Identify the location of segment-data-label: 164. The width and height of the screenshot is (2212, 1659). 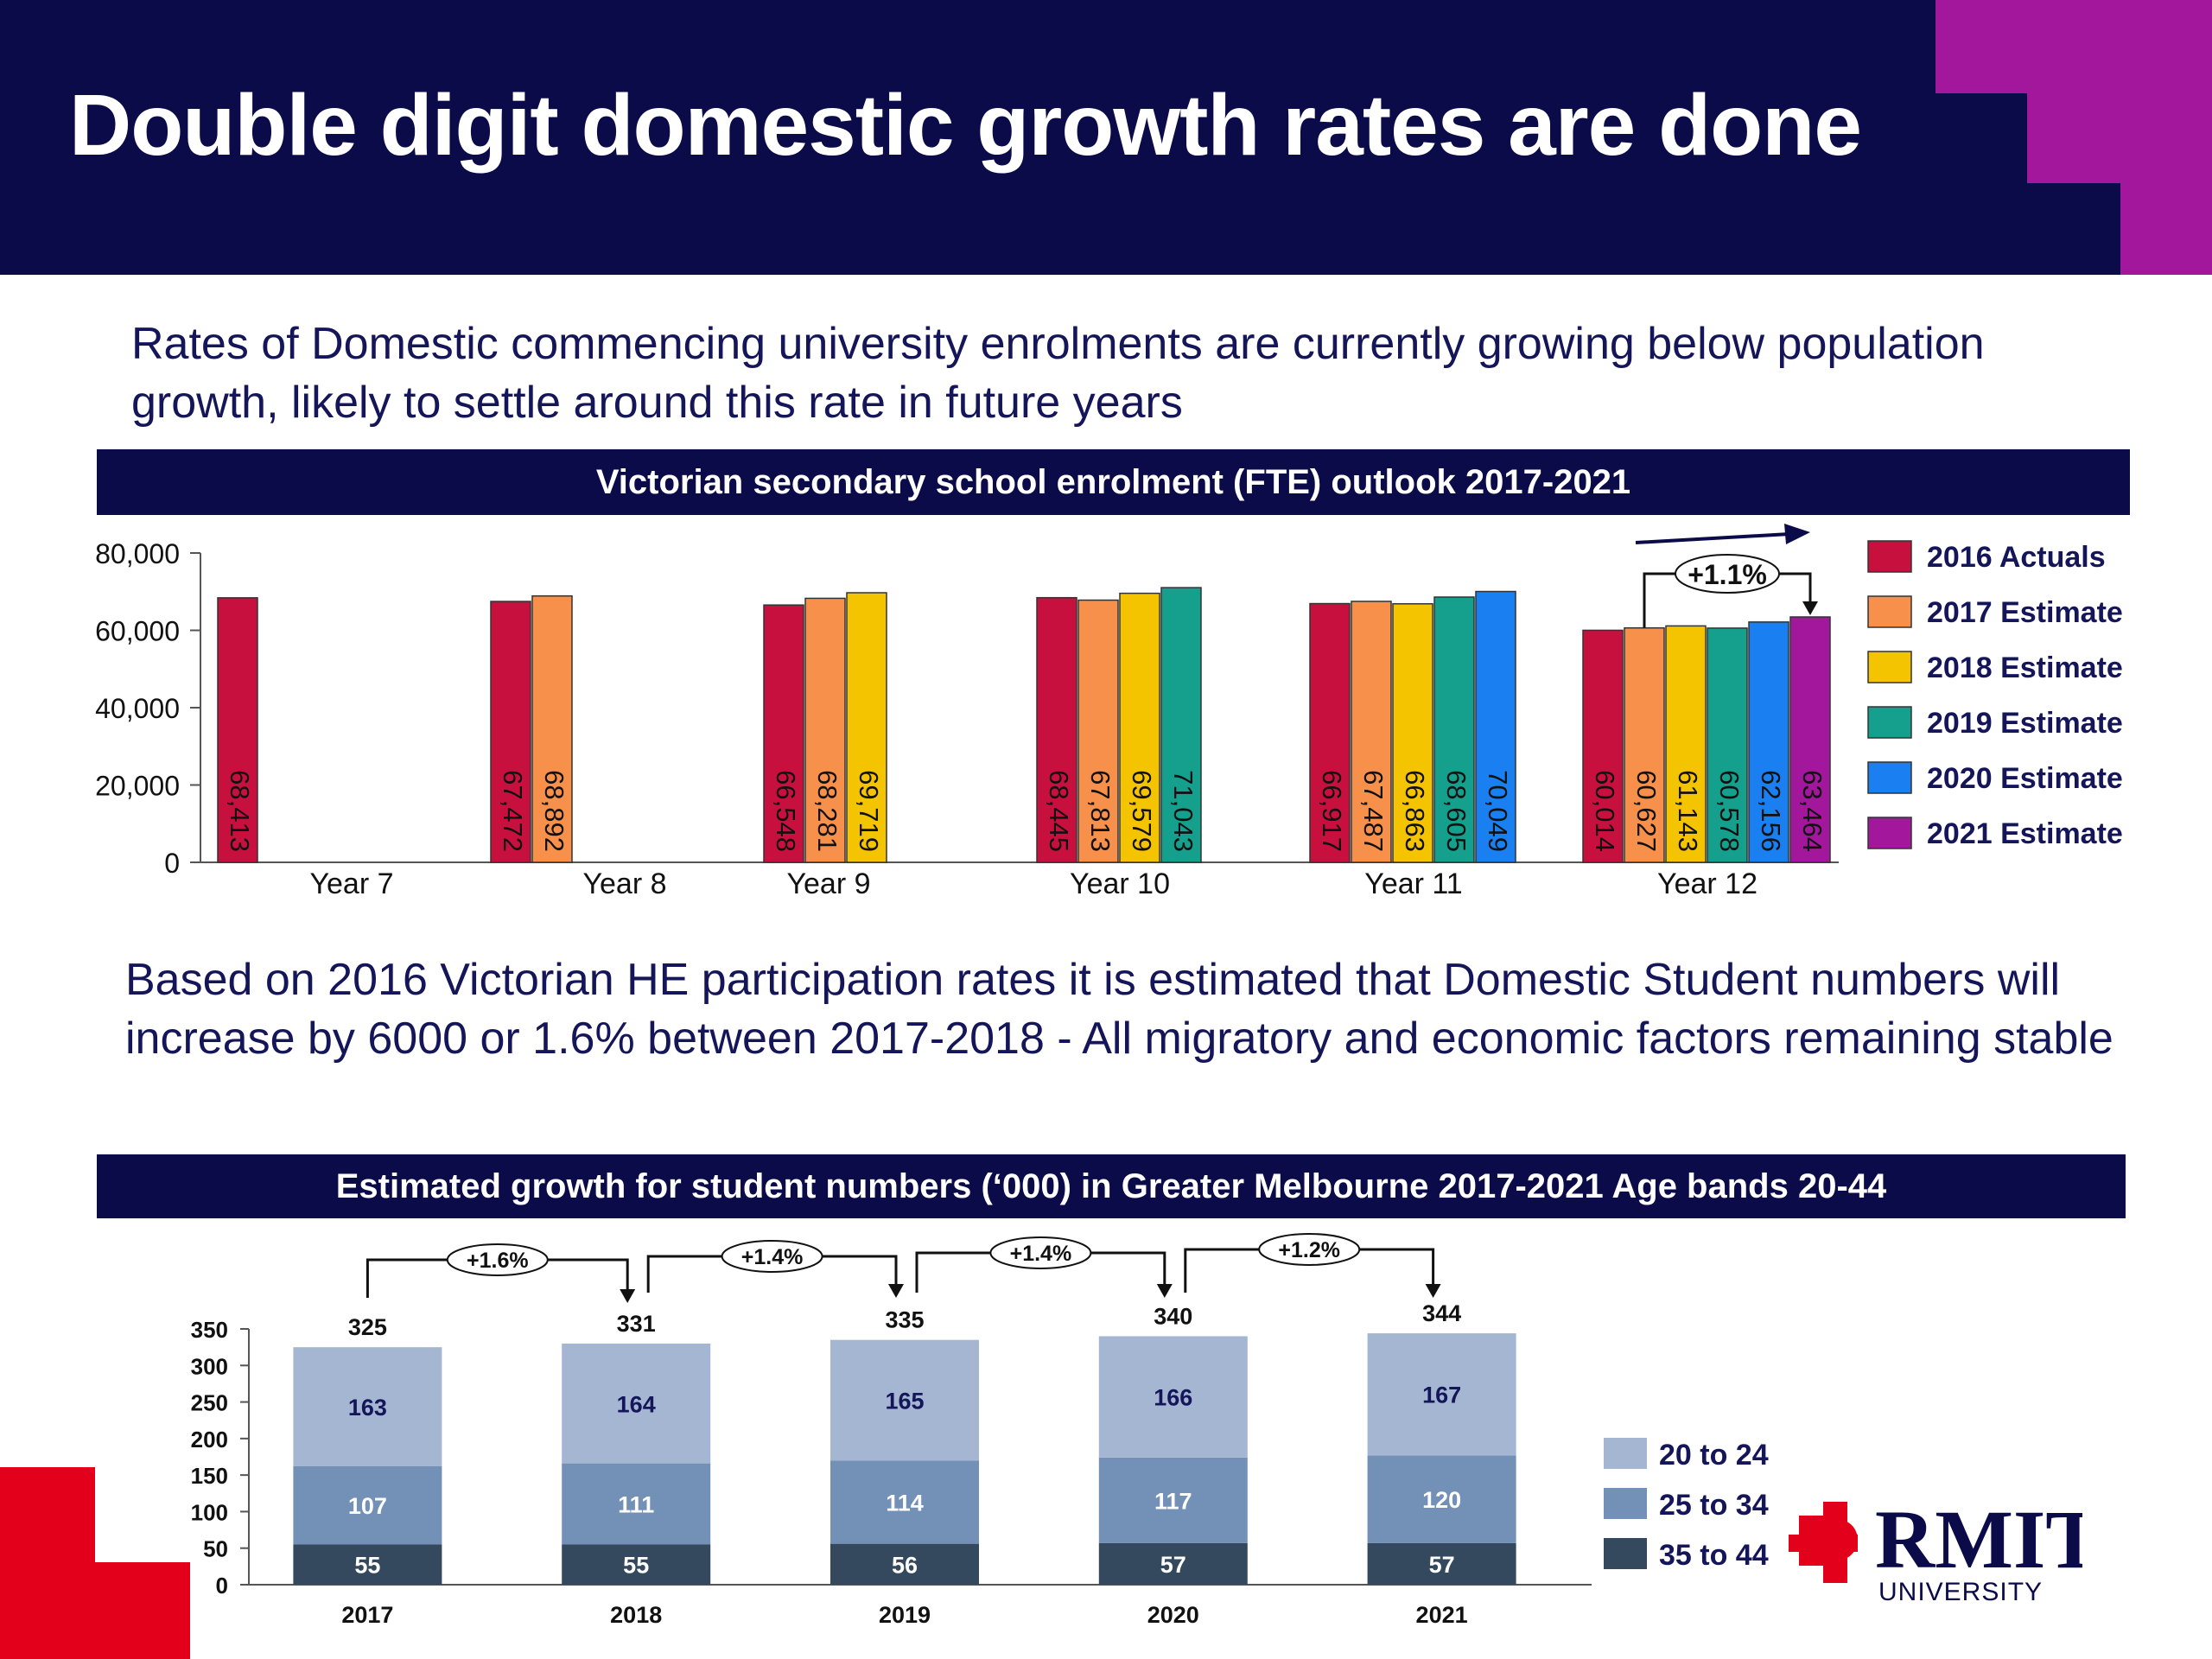
(636, 1404).